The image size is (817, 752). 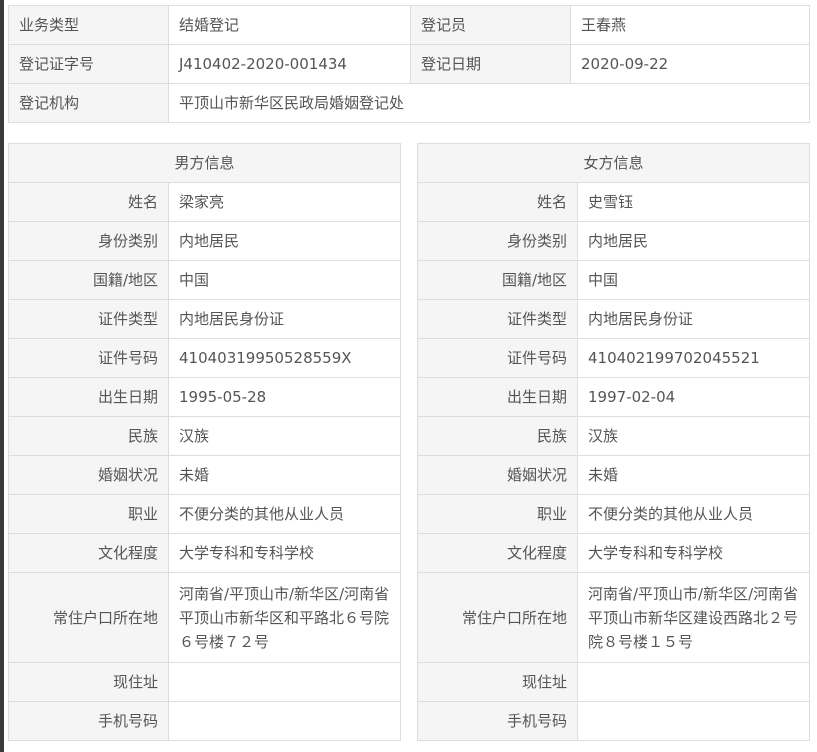 What do you see at coordinates (497, 617) in the screenshot?
I see `female-field-label: 常住户口所在地` at bounding box center [497, 617].